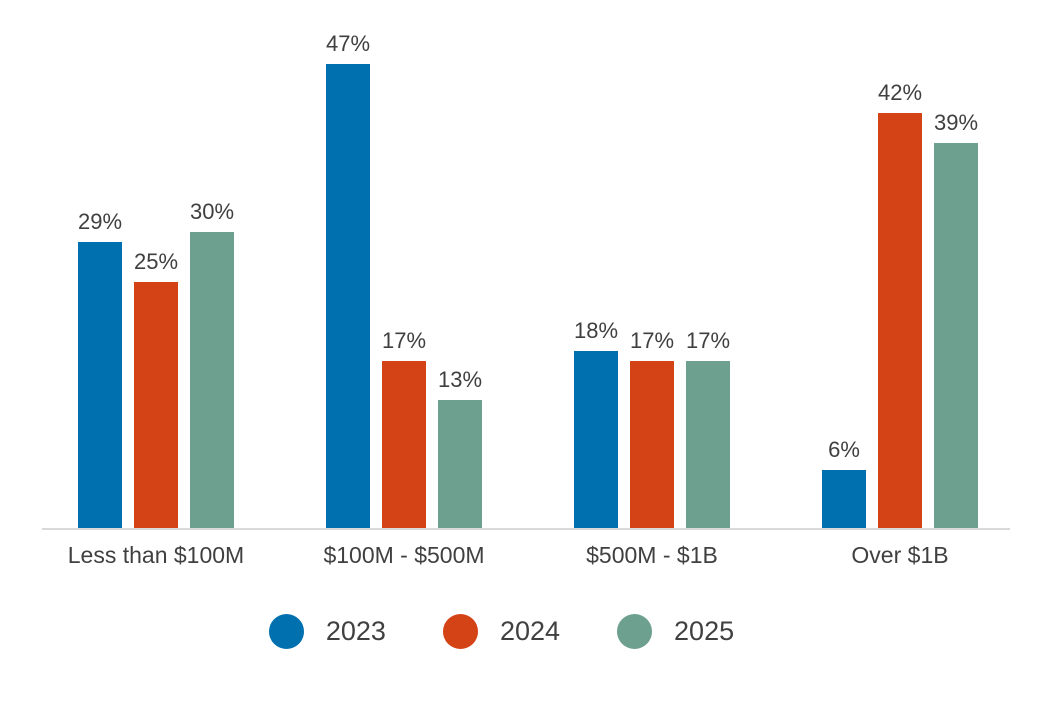 The image size is (1051, 701). I want to click on legend-label: 2024, so click(530, 631).